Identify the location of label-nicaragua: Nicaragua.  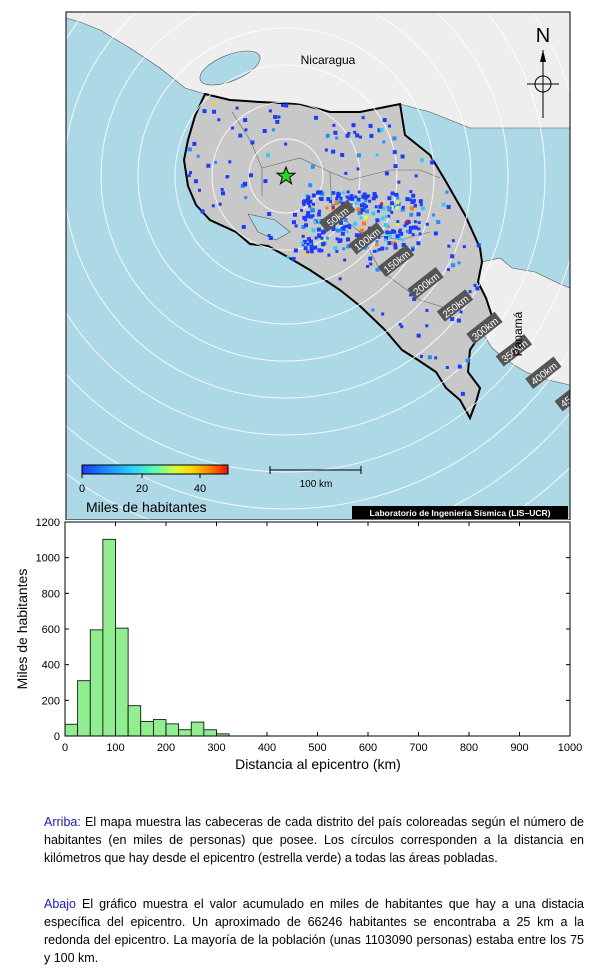
(328, 60).